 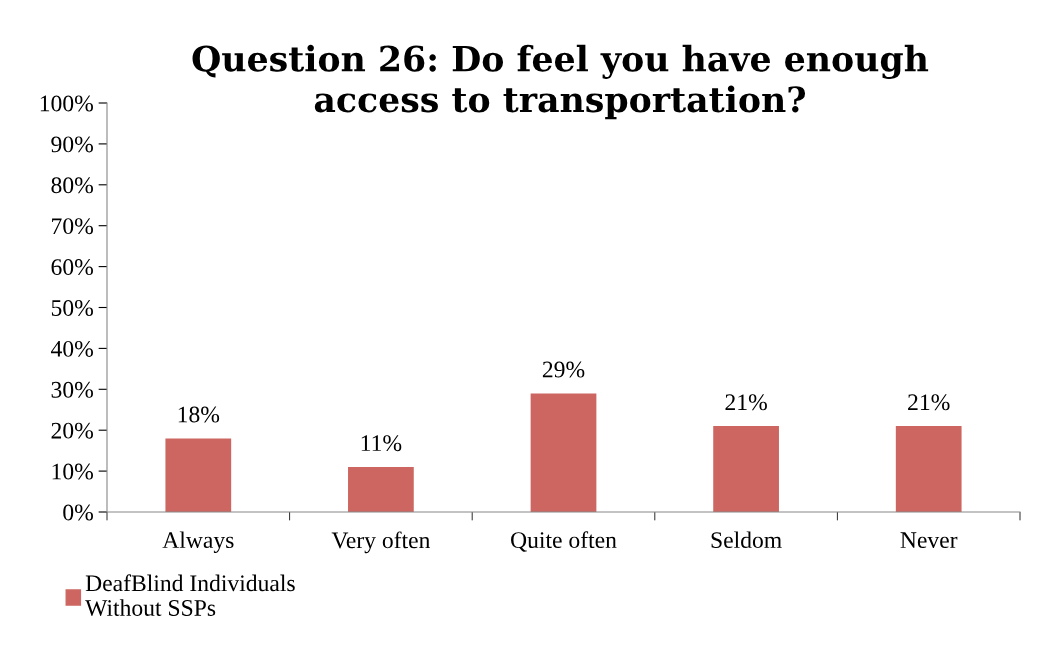 What do you see at coordinates (190, 595) in the screenshot?
I see `legend-label: DeafBlind Individuals Without SSPs` at bounding box center [190, 595].